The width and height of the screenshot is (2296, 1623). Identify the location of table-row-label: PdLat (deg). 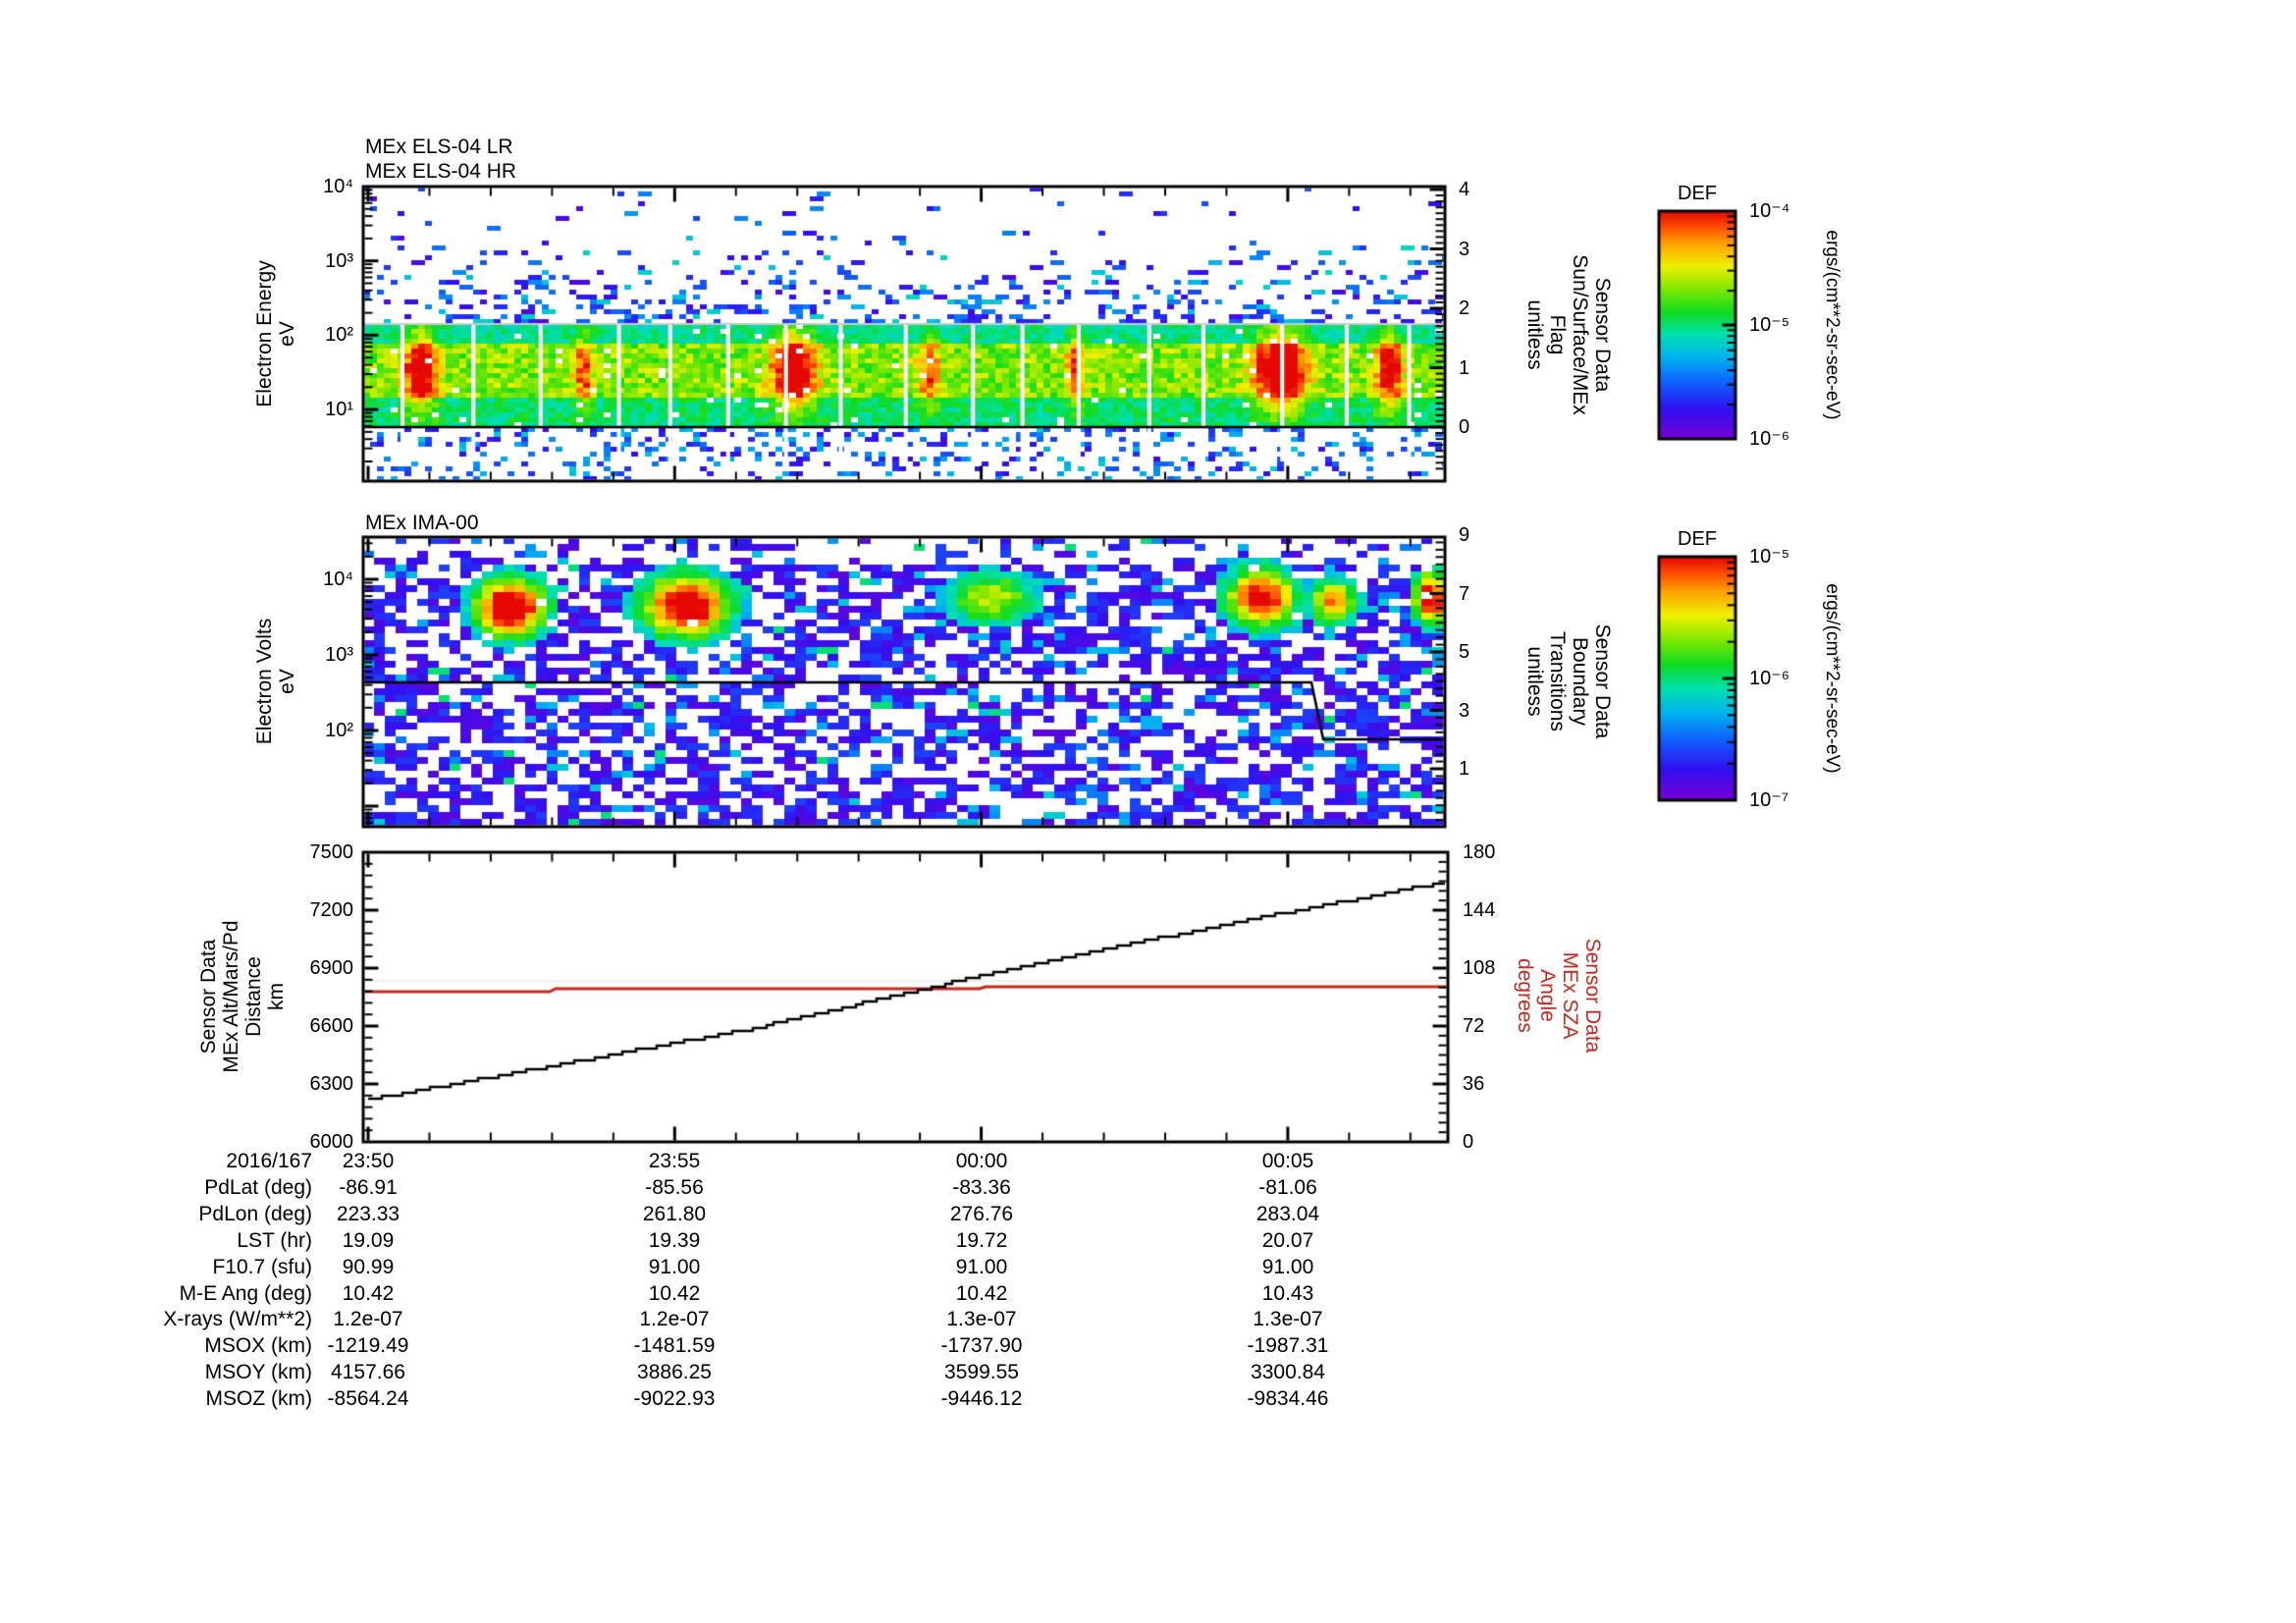
(258, 1187).